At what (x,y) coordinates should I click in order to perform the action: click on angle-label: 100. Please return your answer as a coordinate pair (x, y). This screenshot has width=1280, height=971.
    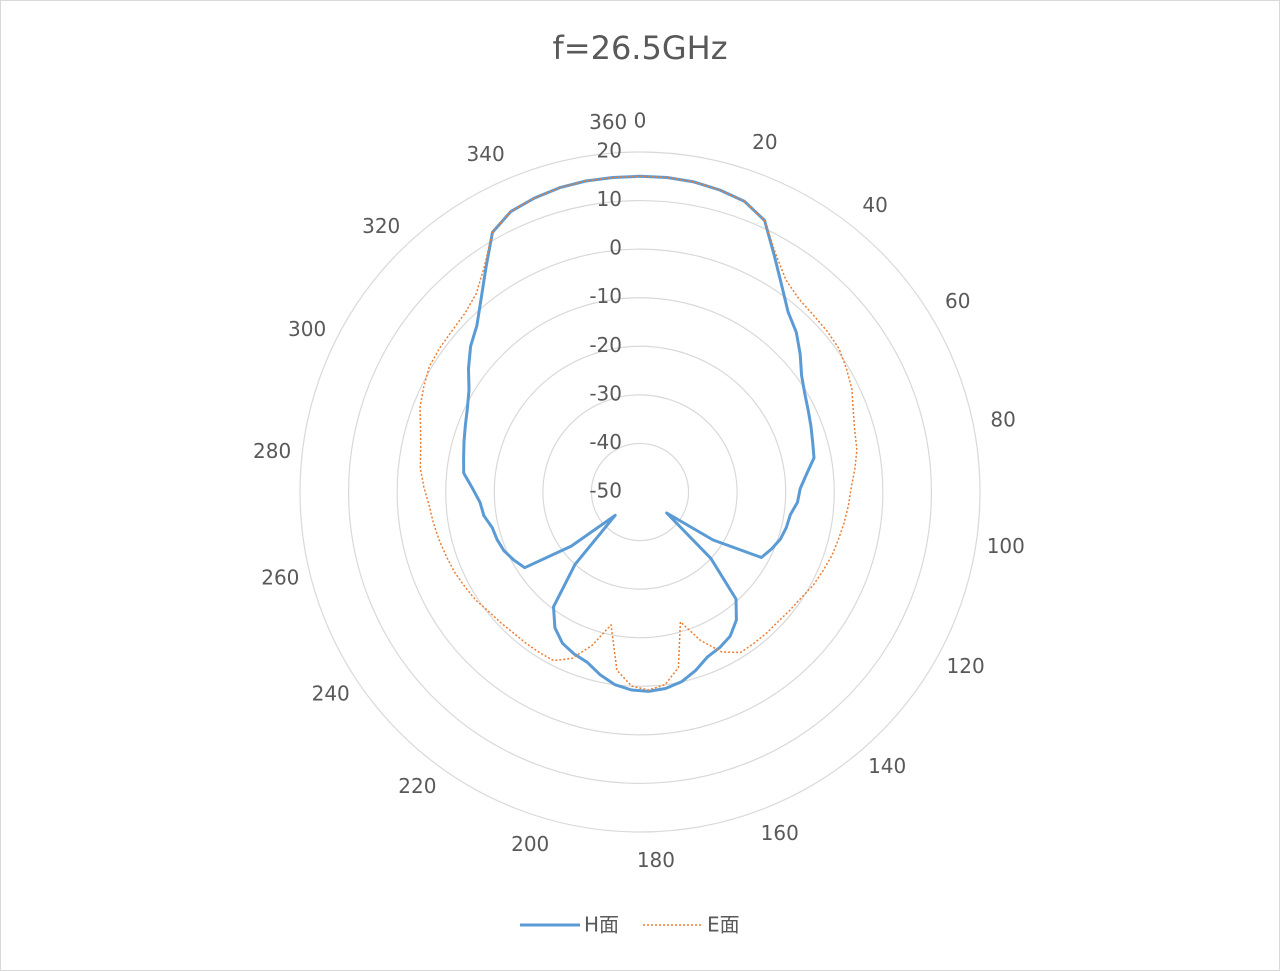
    Looking at the image, I should click on (1006, 546).